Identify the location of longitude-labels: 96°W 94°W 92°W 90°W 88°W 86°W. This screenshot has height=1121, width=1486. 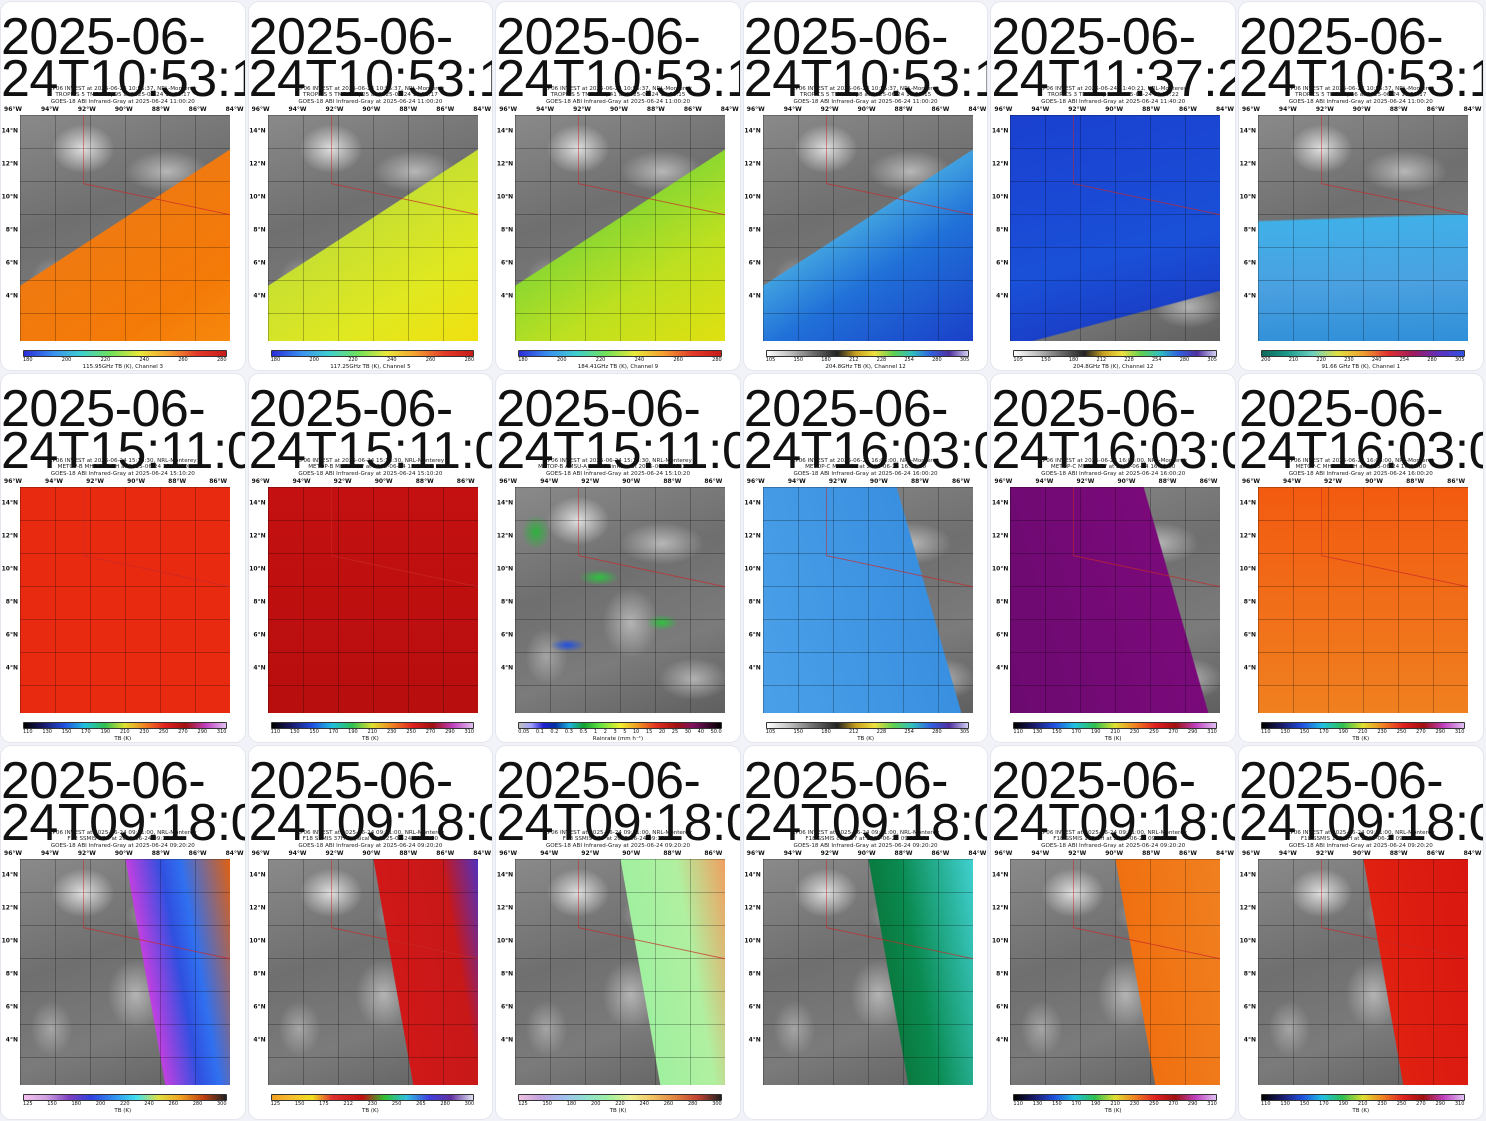
(1109, 482).